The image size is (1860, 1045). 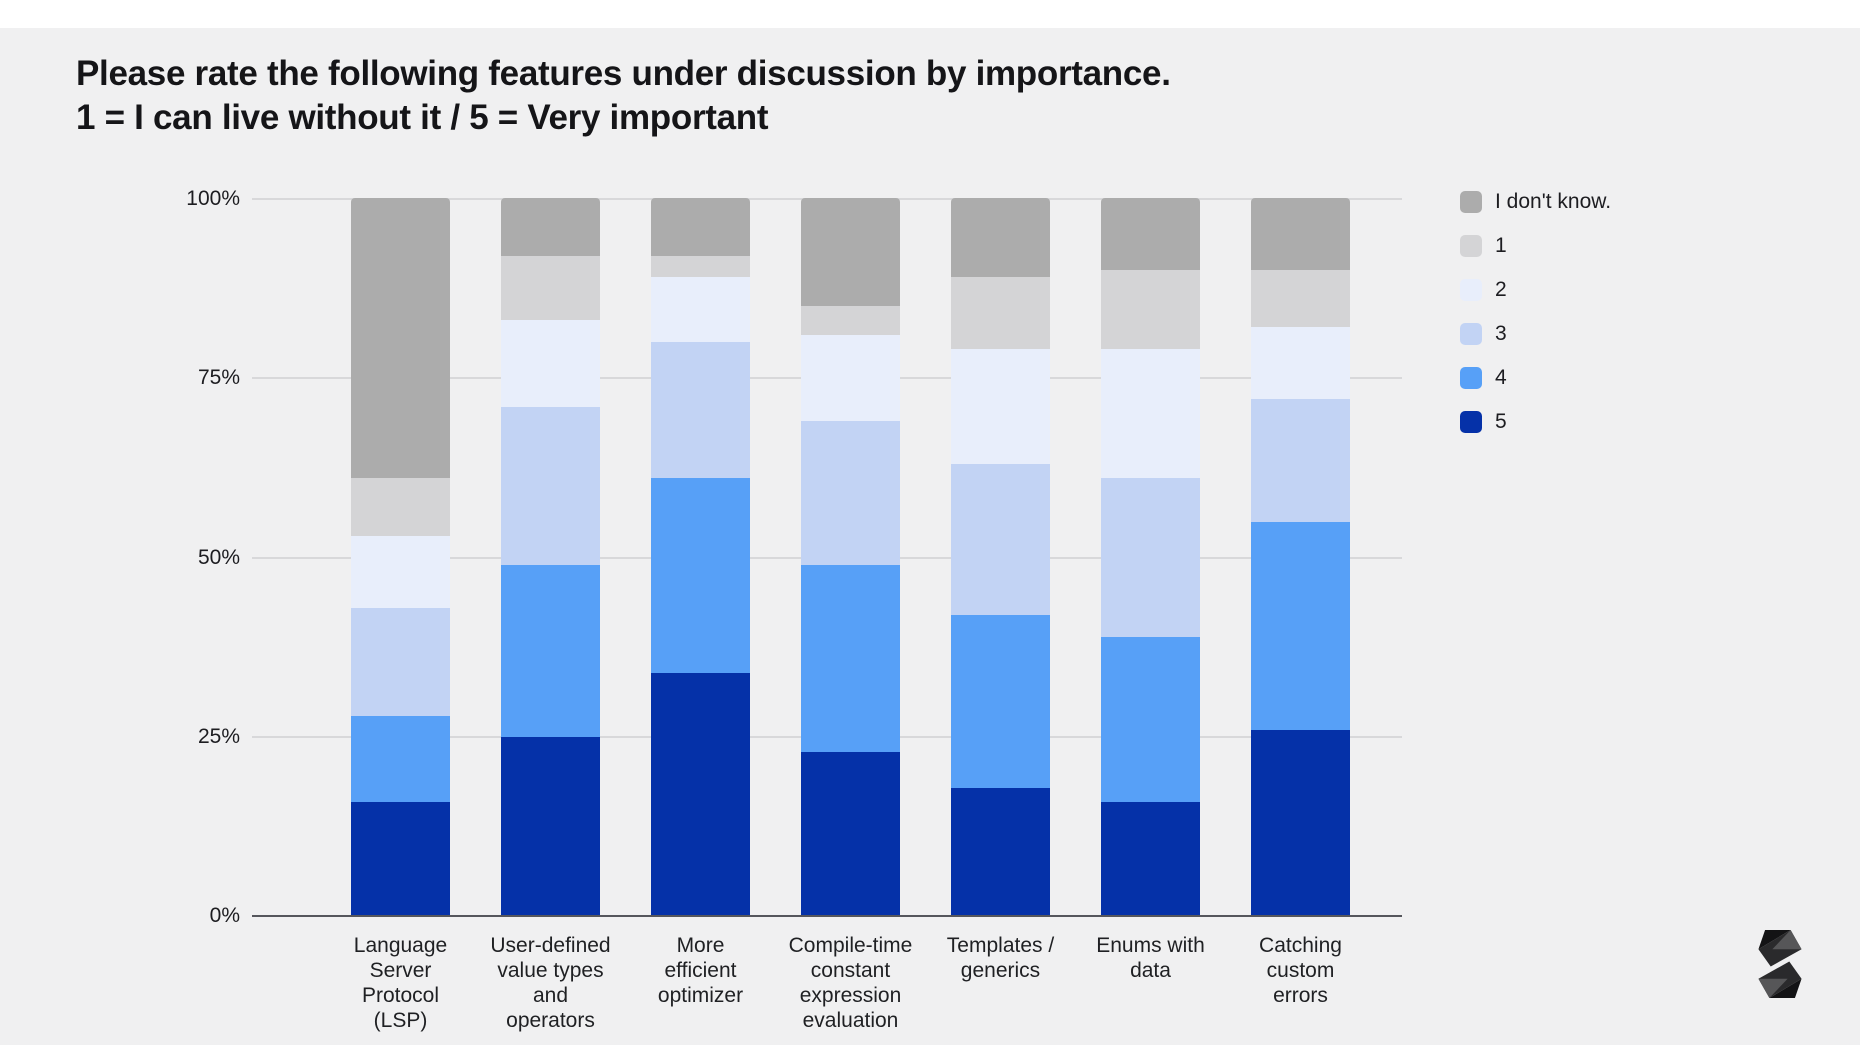 I want to click on bar-templates-generics, so click(x=1000, y=557).